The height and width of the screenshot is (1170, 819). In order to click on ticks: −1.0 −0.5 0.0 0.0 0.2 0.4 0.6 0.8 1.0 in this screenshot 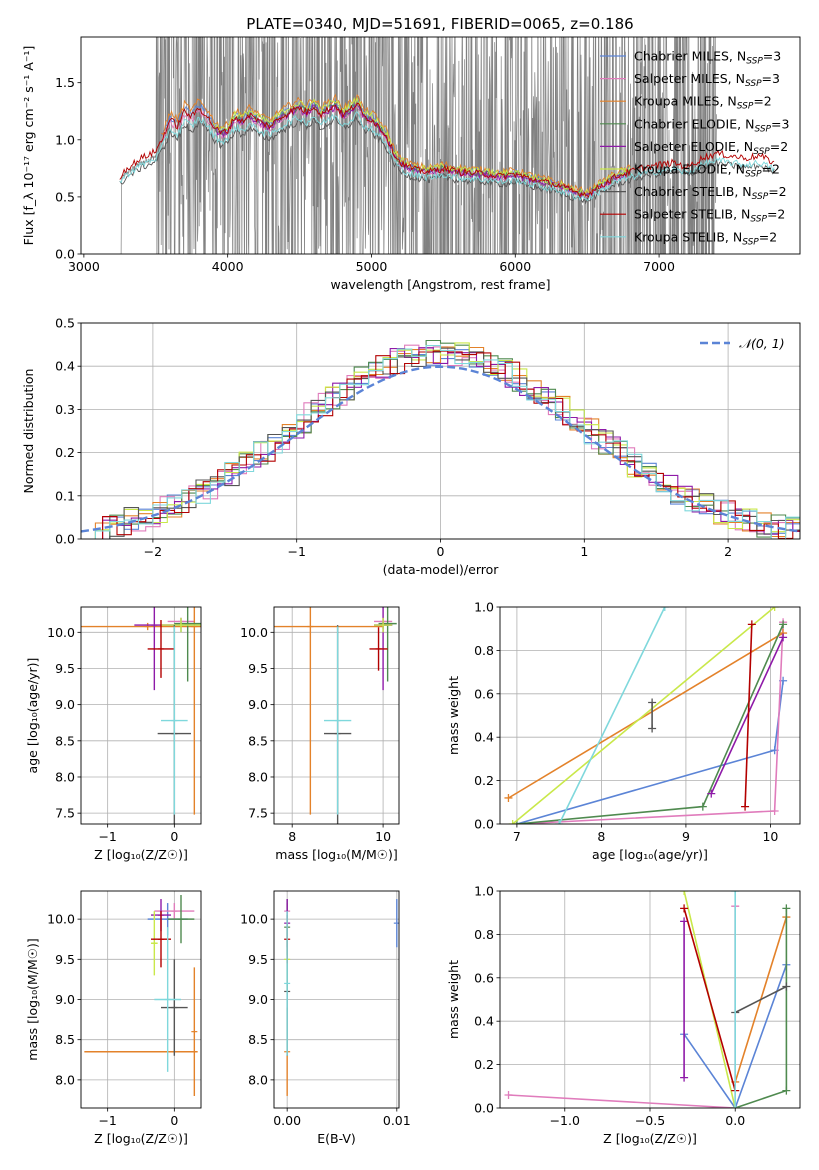, I will do `click(609, 1006)`.